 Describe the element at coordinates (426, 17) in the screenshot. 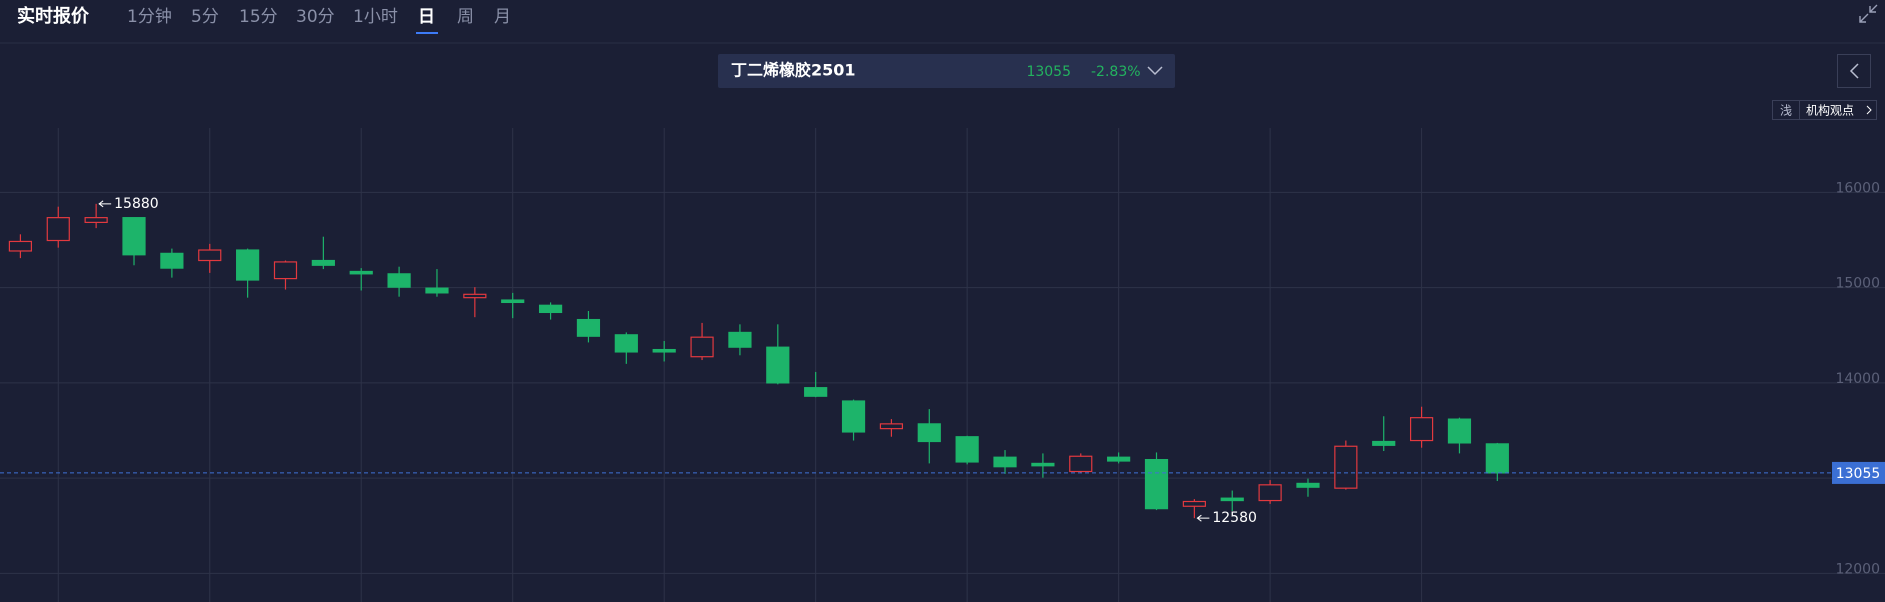

I see `tab: 日` at that location.